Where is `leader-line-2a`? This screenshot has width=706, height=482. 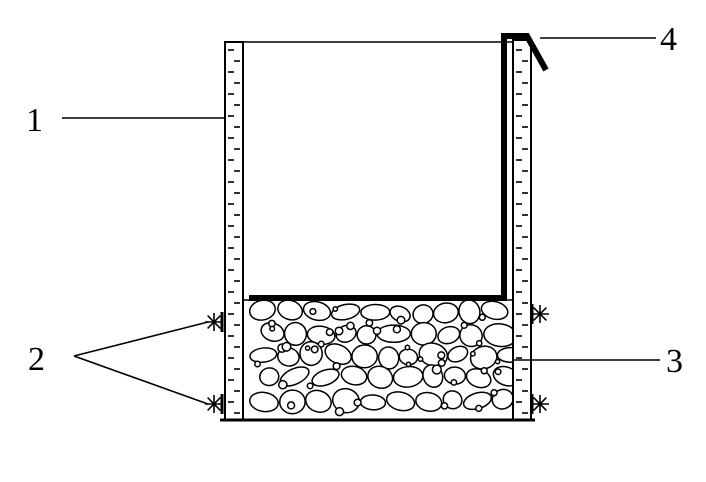 leader-line-2a is located at coordinates (141, 339).